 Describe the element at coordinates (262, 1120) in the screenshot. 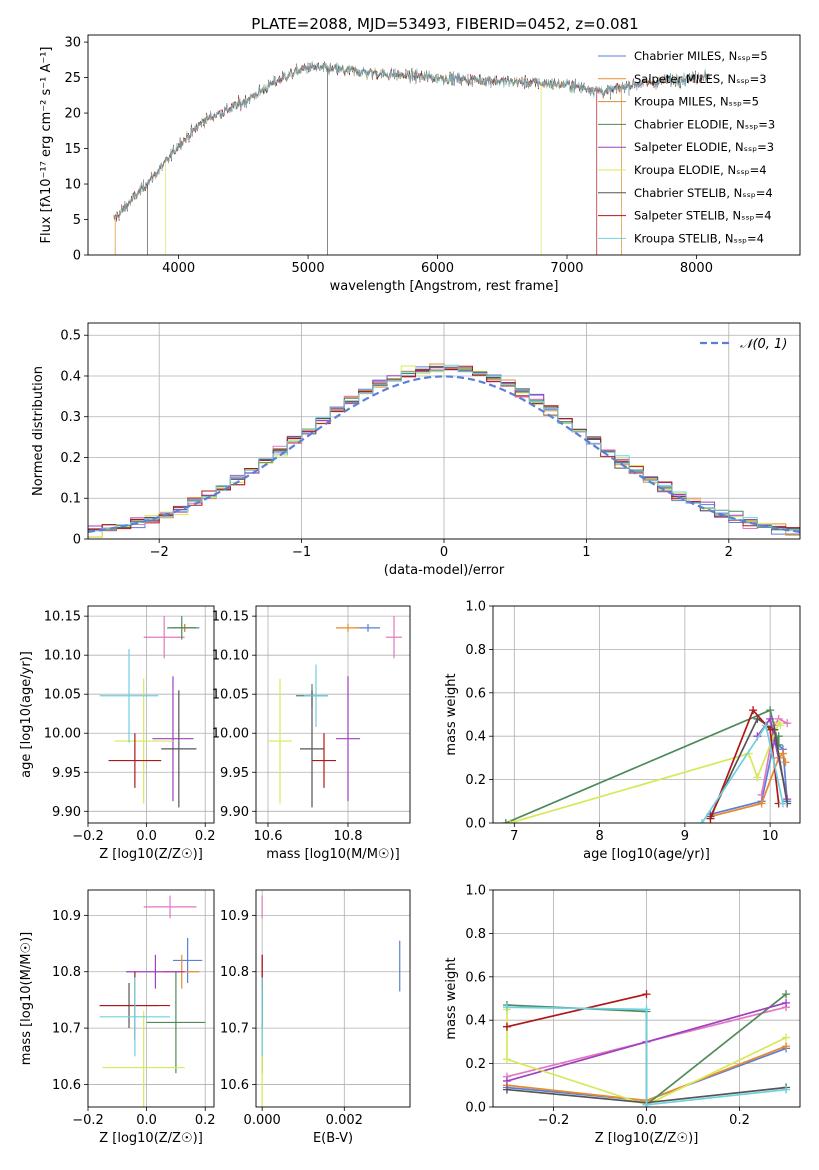

I see `x-tick-label: 0.000` at that location.